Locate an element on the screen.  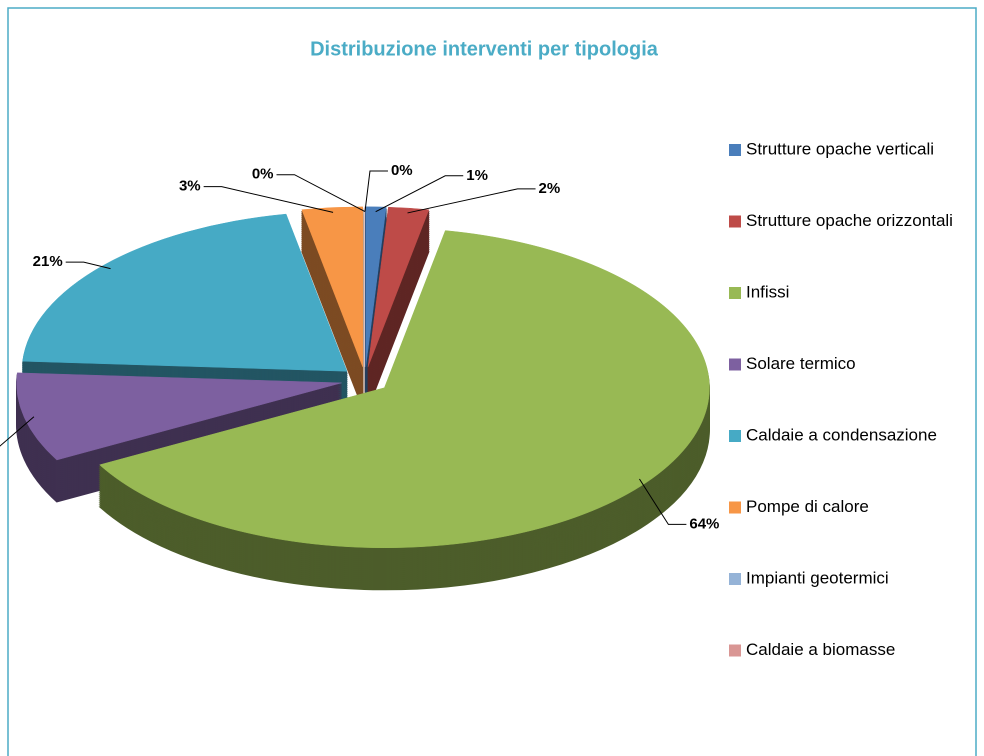
legend-label: Solare termico is located at coordinates (801, 363).